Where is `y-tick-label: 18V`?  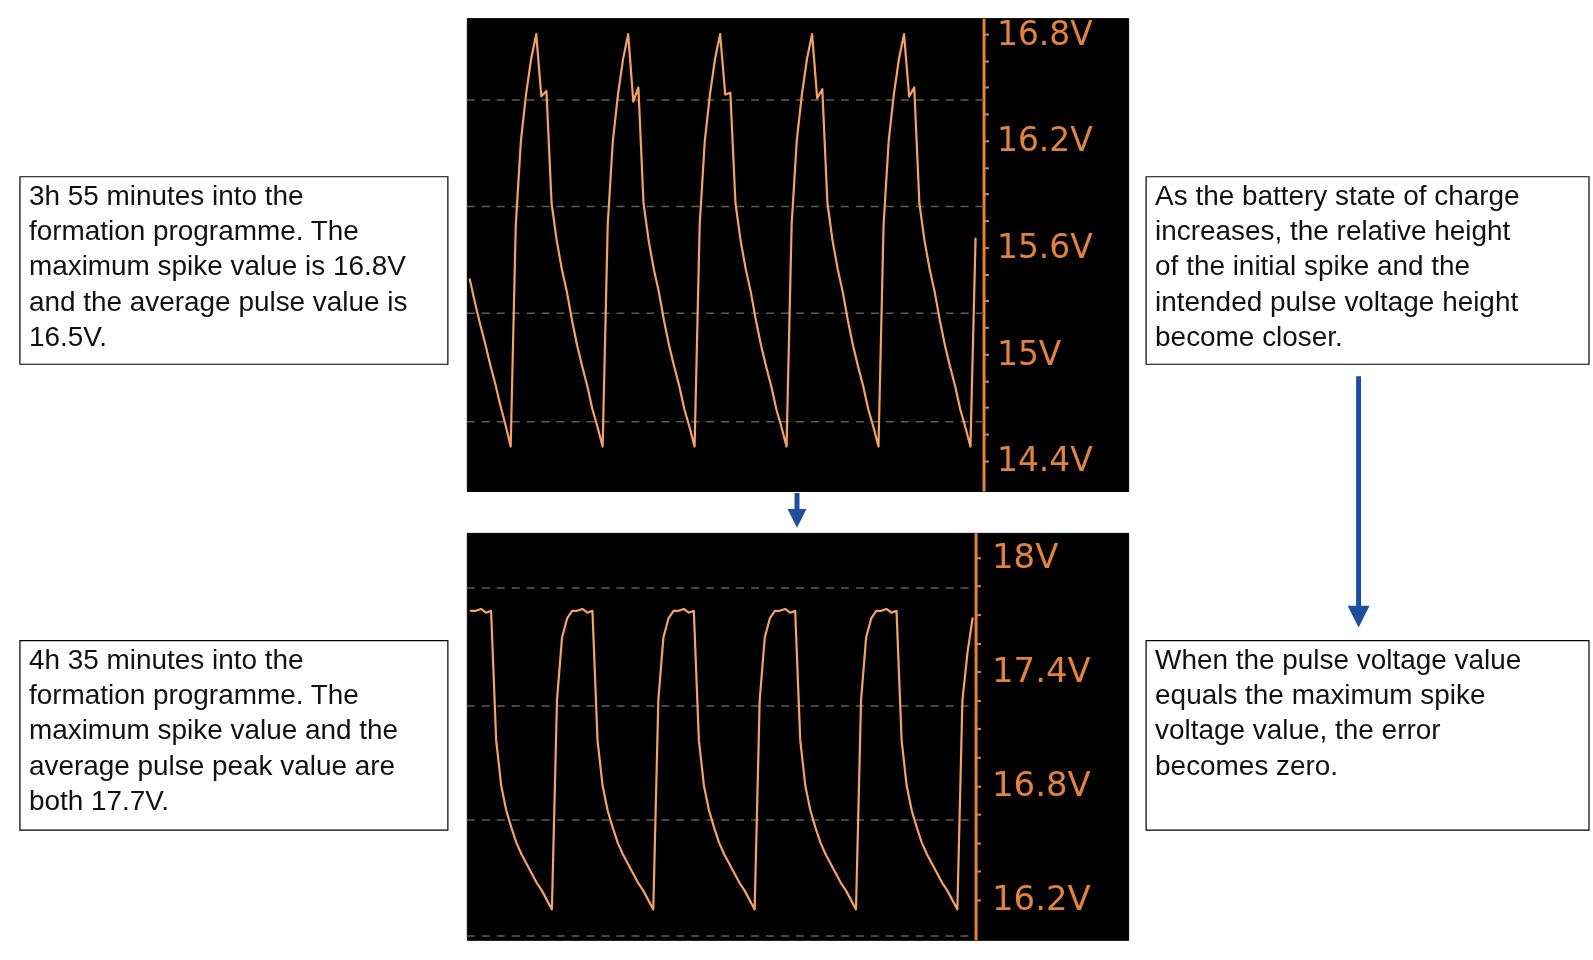 y-tick-label: 18V is located at coordinates (1025, 557).